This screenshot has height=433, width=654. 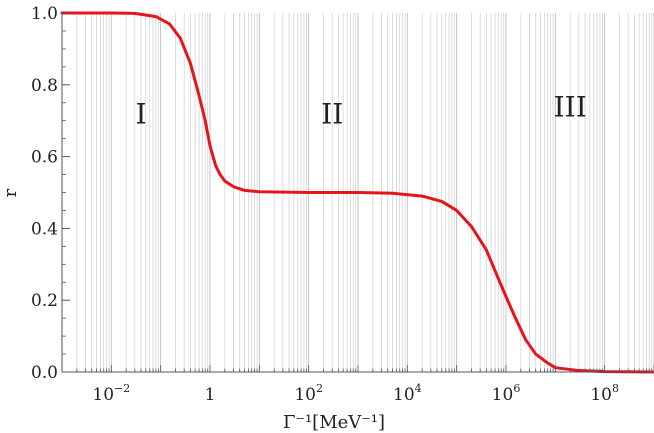 I want to click on x-axis-label: Γ⁻¹[MeV⁻¹], so click(x=334, y=422).